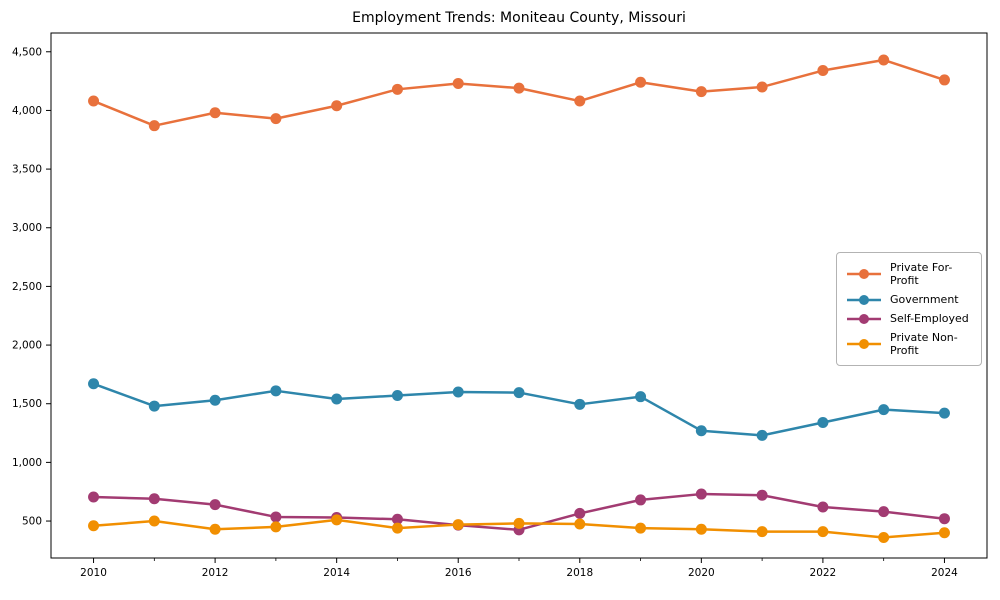 The width and height of the screenshot is (1000, 600). I want to click on data-point-government-2013, so click(276, 391).